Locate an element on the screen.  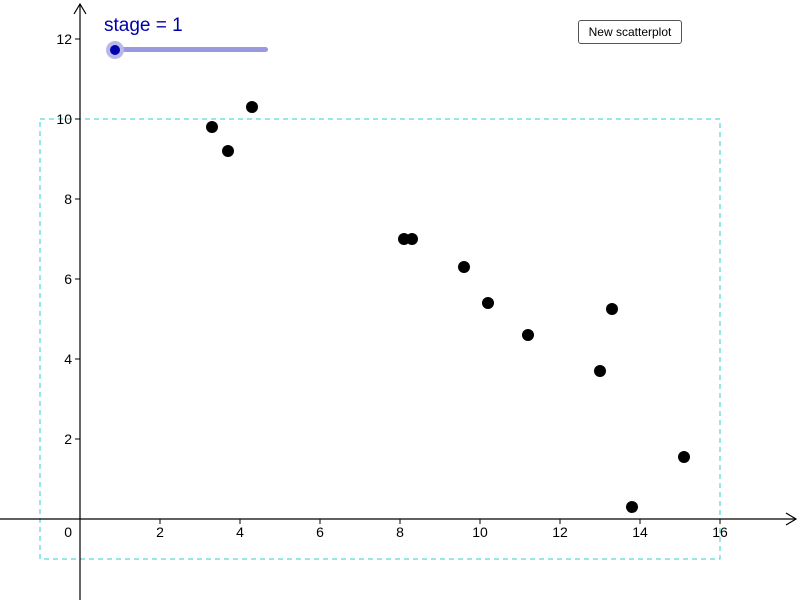
x-tick-label: 4 is located at coordinates (240, 532).